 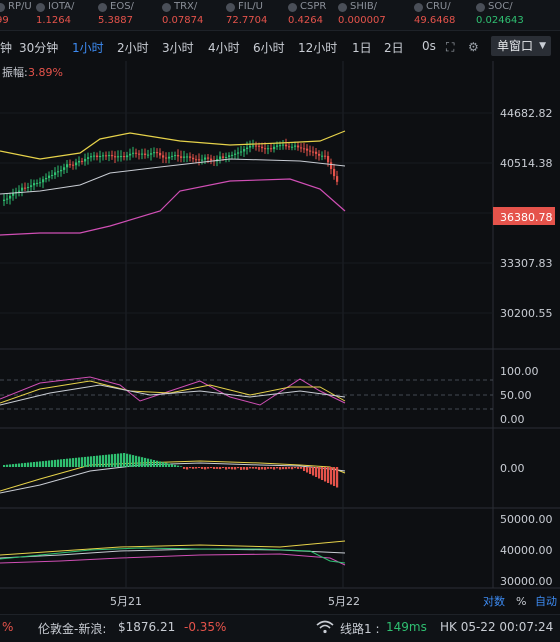 I want to click on axis-label: 33307.83, so click(x=526, y=263).